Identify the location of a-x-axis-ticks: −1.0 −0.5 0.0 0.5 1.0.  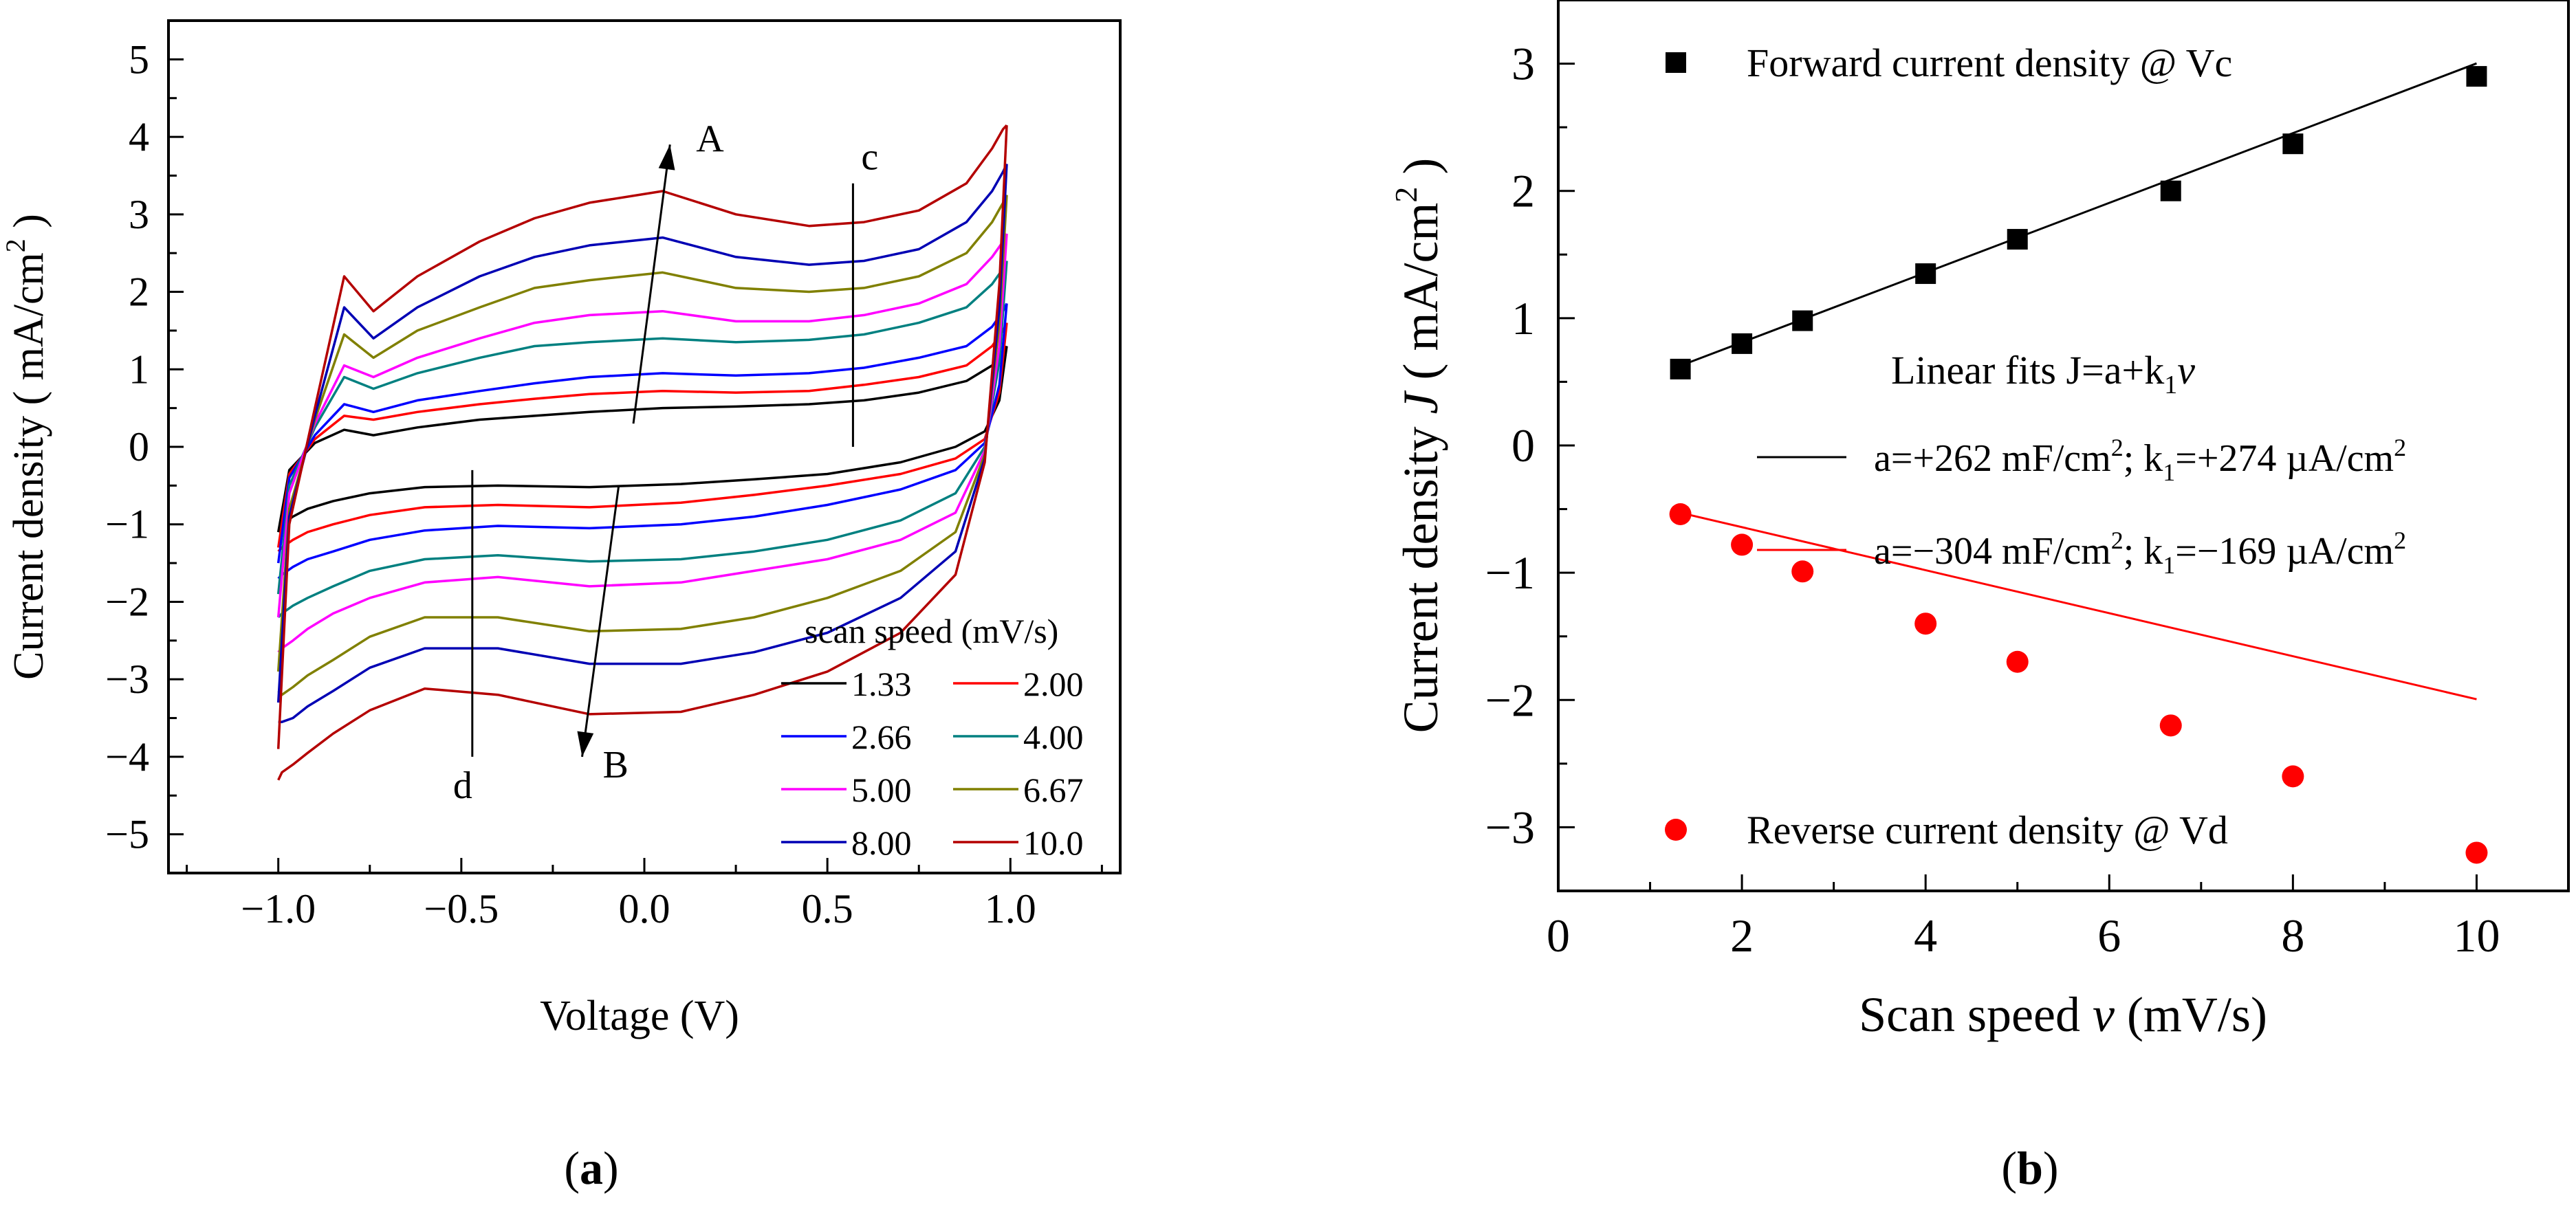
(644, 894).